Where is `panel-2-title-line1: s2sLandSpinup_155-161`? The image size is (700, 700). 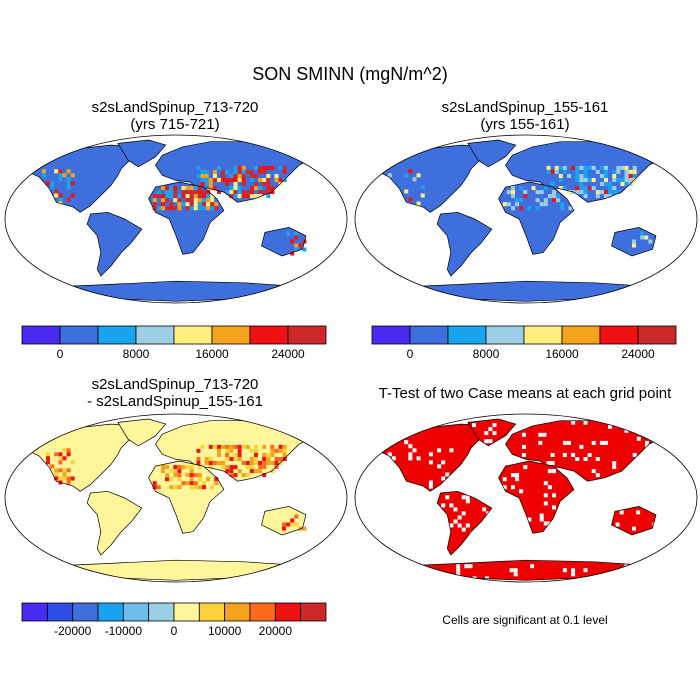 panel-2-title-line1: s2sLandSpinup_155-161 is located at coordinates (525, 107).